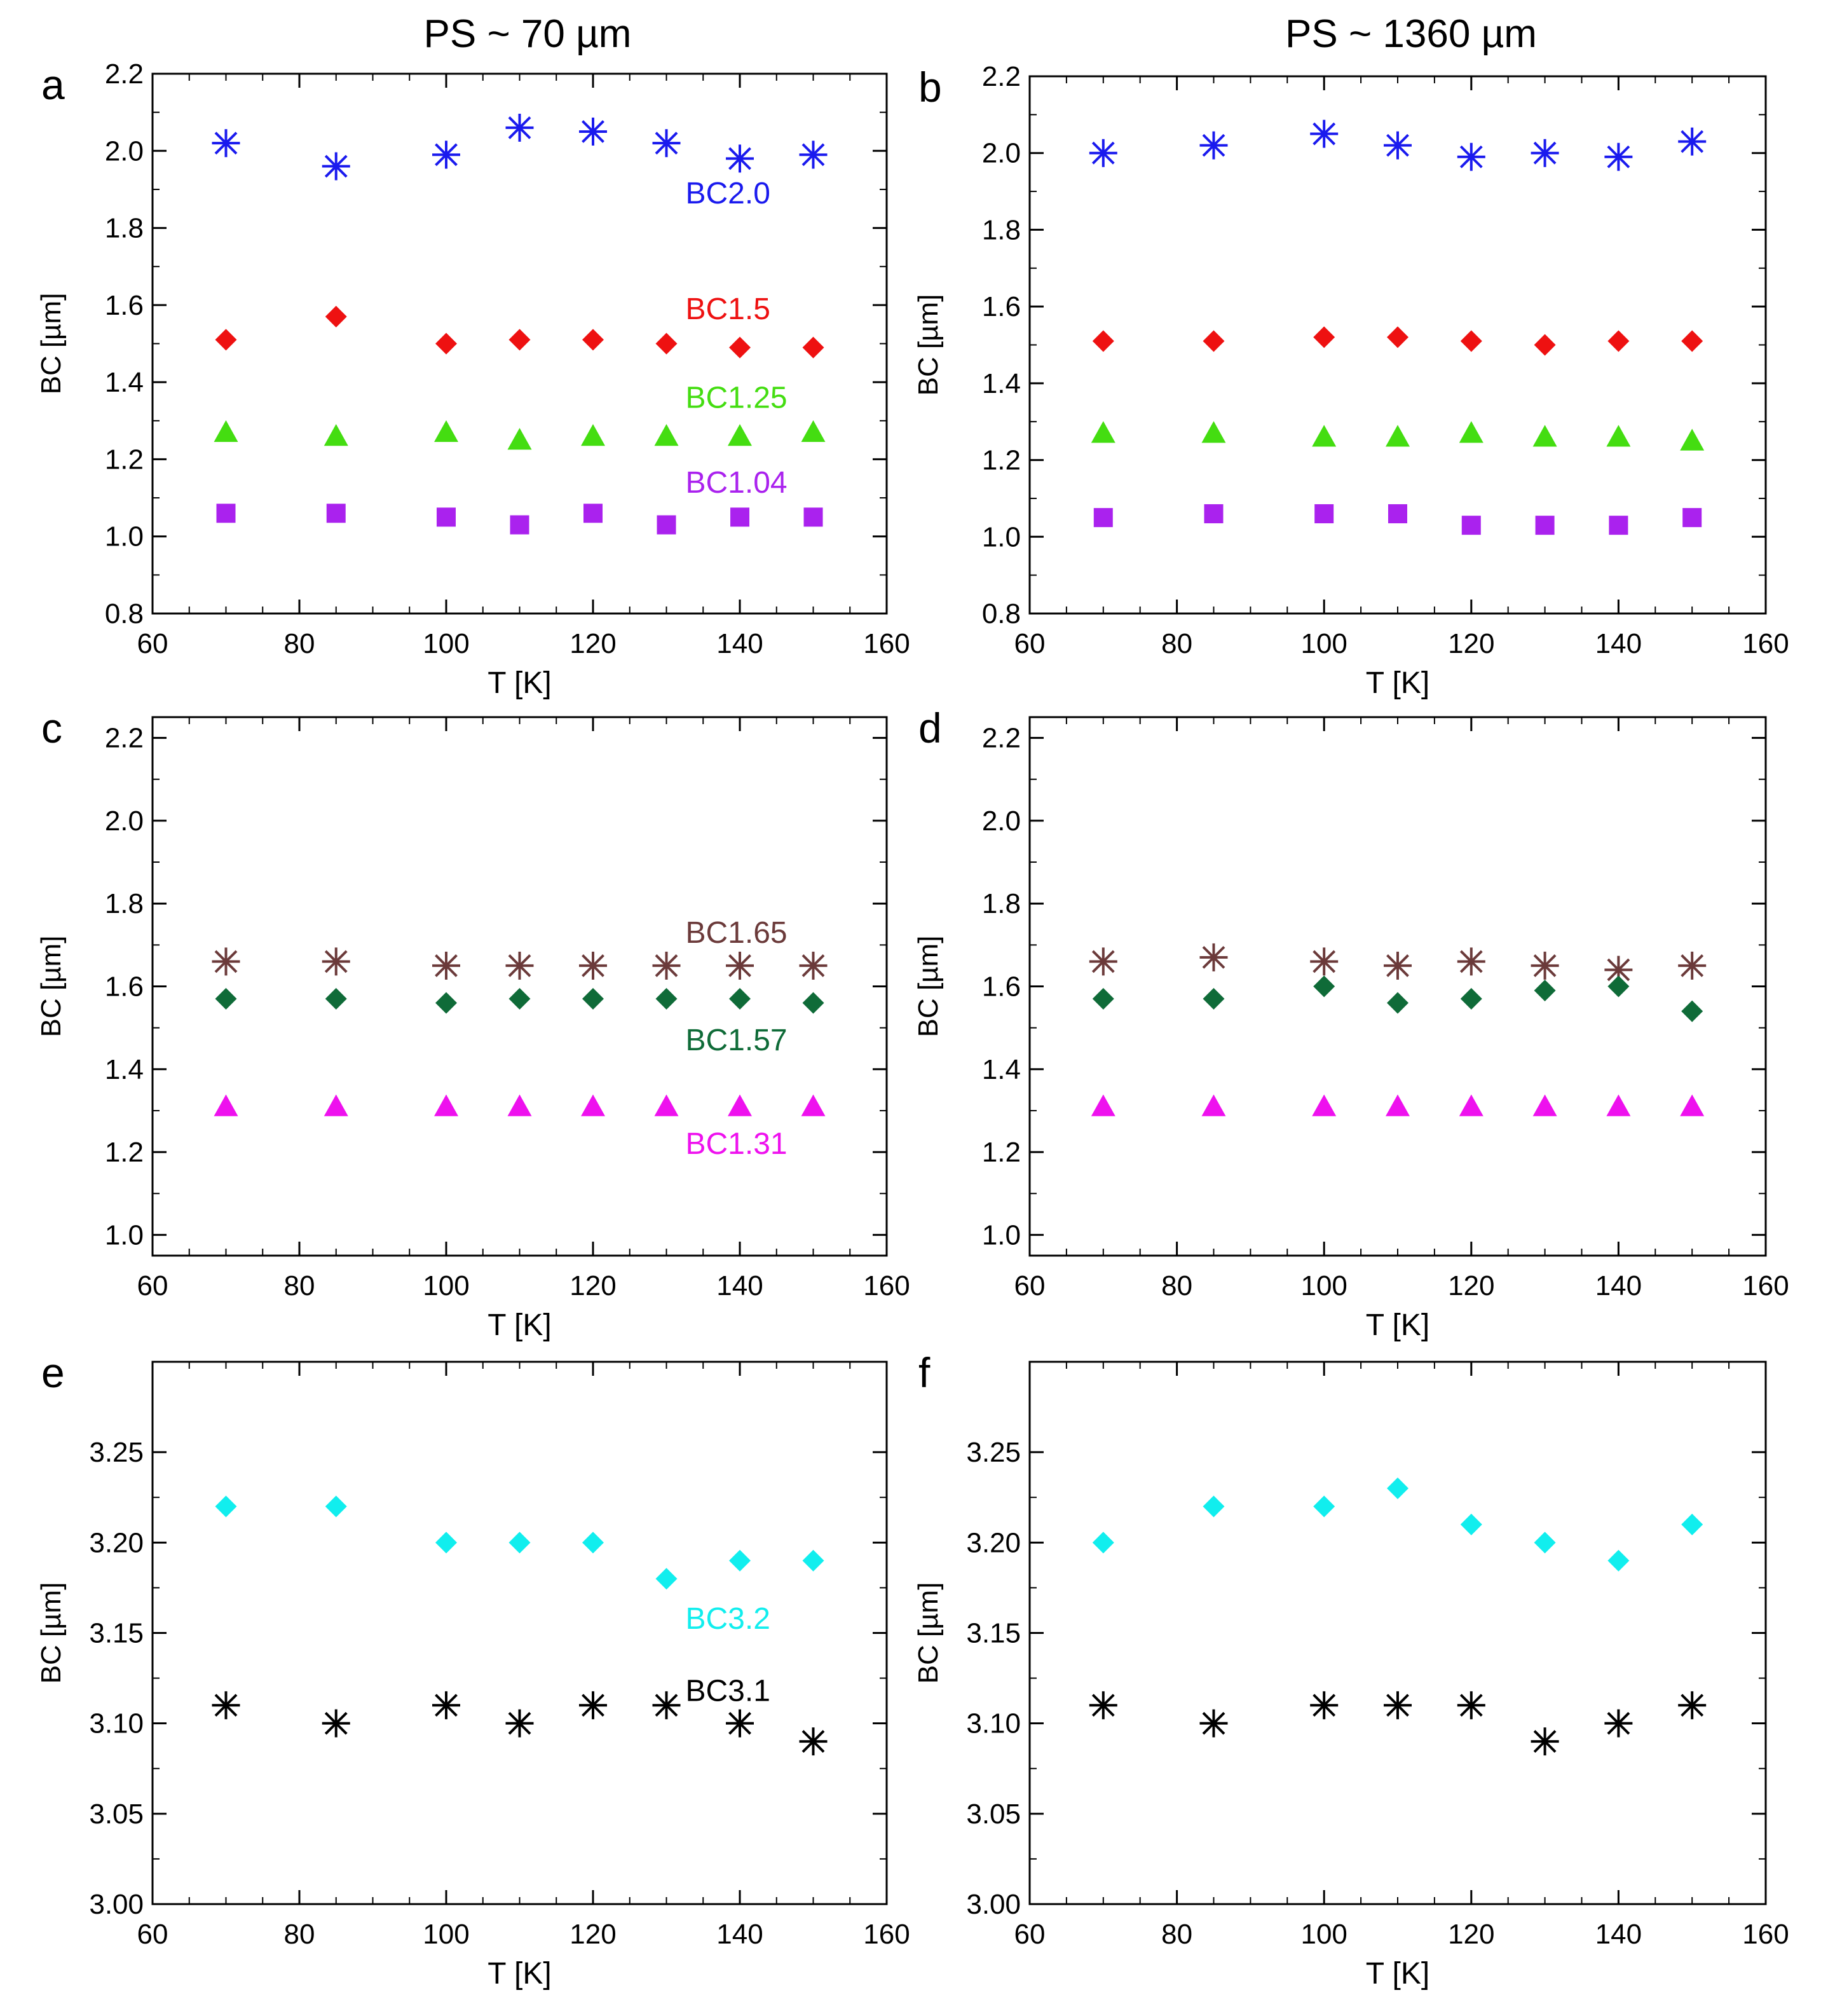  What do you see at coordinates (737, 1144) in the screenshot?
I see `series-label: BC1.31` at bounding box center [737, 1144].